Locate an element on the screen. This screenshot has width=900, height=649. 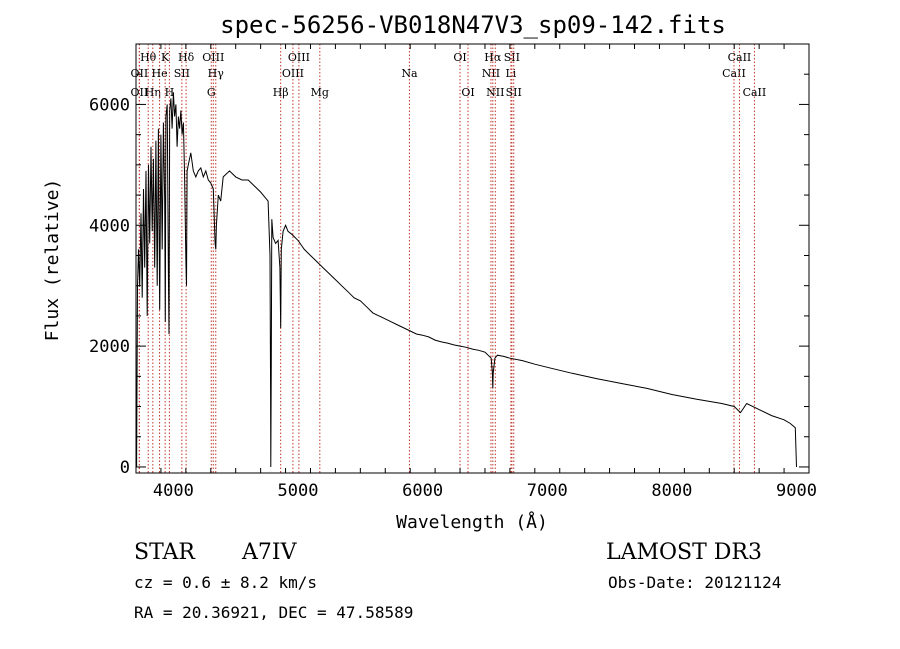
y-tick-label: 0 is located at coordinates (125, 468).